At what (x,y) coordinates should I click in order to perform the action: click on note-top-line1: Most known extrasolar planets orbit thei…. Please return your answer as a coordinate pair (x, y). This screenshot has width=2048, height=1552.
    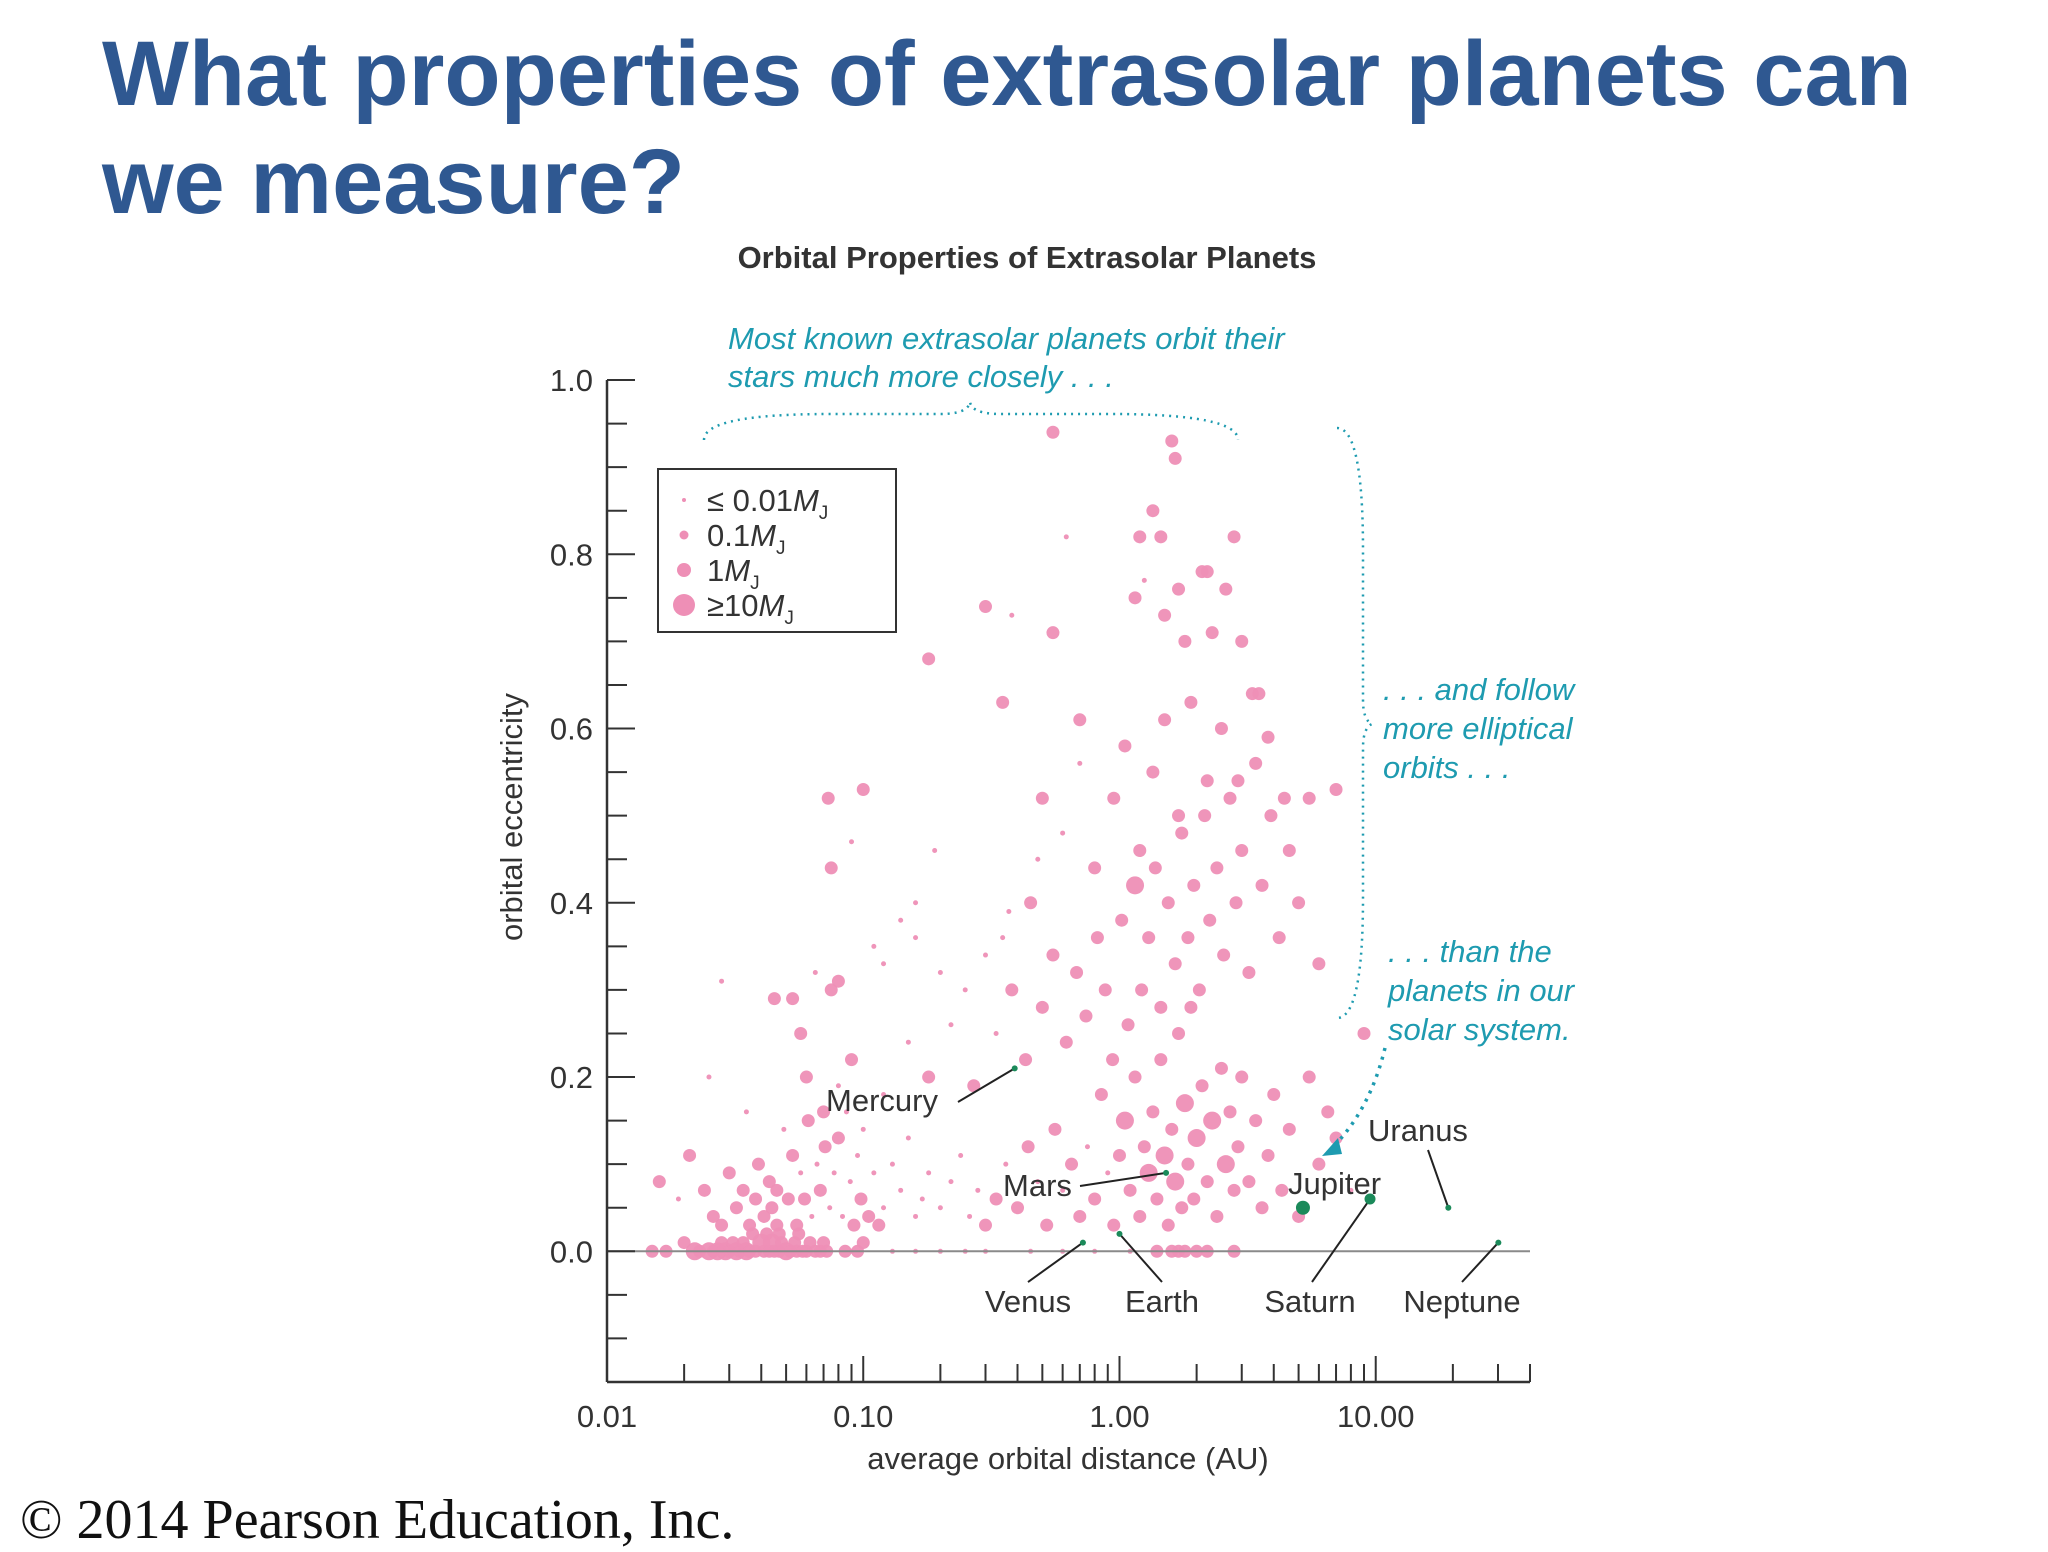
    Looking at the image, I should click on (1007, 338).